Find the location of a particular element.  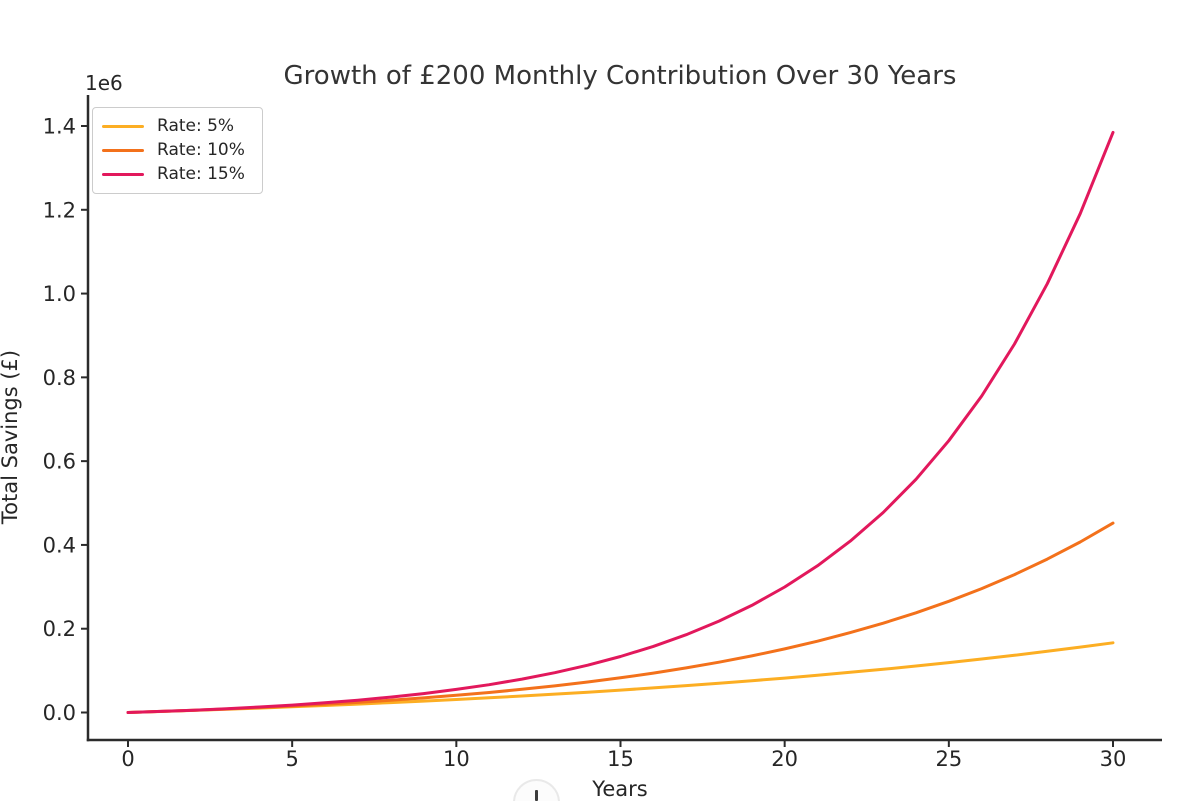

legend: Rate: 5% Rate: 10% Rate: 15% is located at coordinates (177, 150).